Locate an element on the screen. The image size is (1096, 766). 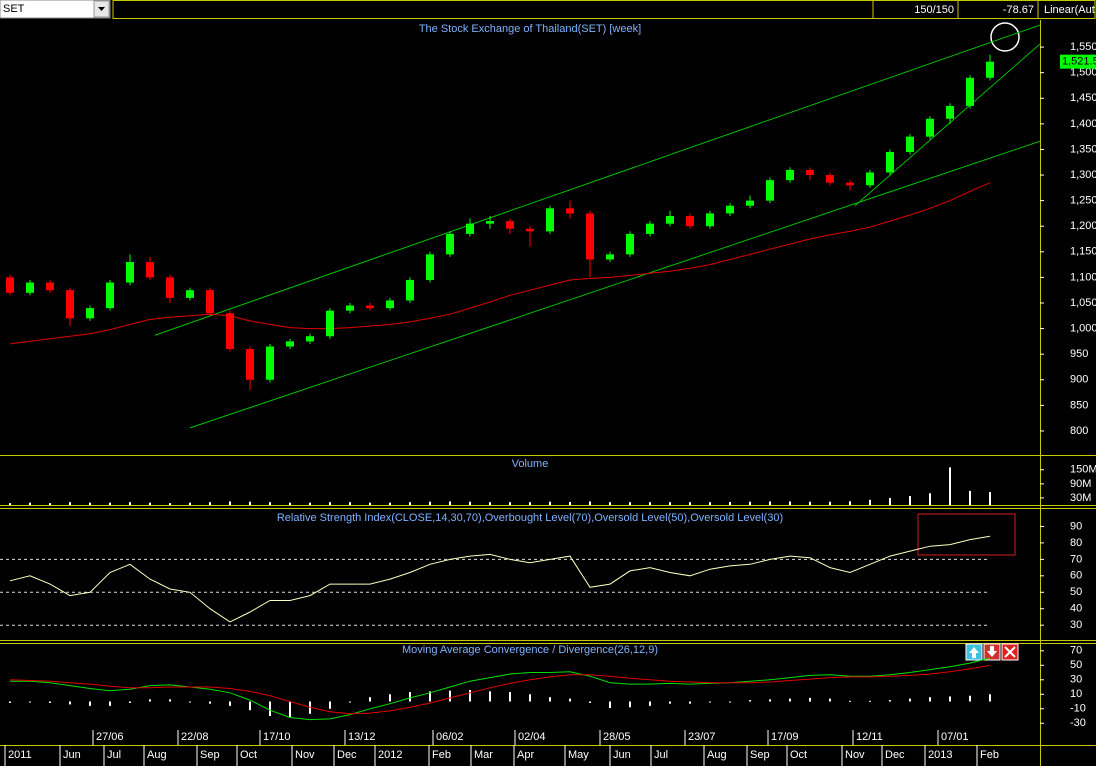
y-tick-label: 40 is located at coordinates (1076, 609).